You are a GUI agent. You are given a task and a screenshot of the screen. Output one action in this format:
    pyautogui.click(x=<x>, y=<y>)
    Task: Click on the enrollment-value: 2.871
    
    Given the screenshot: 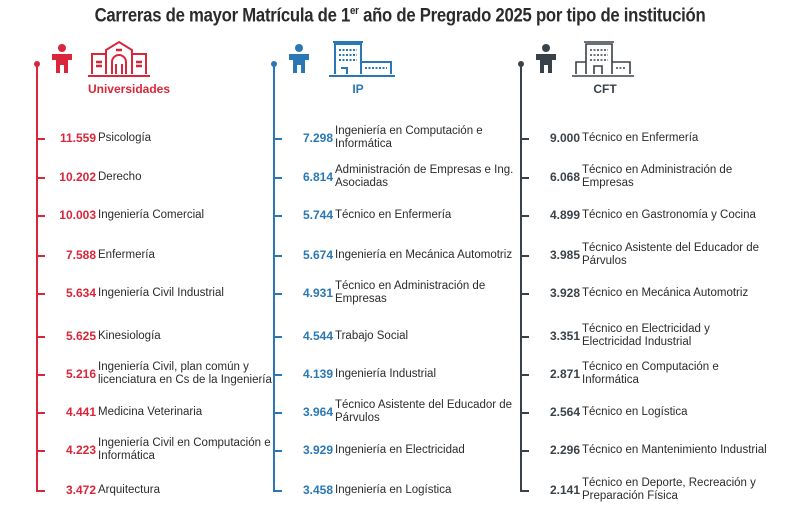 What is the action you would take?
    pyautogui.click(x=564, y=374)
    